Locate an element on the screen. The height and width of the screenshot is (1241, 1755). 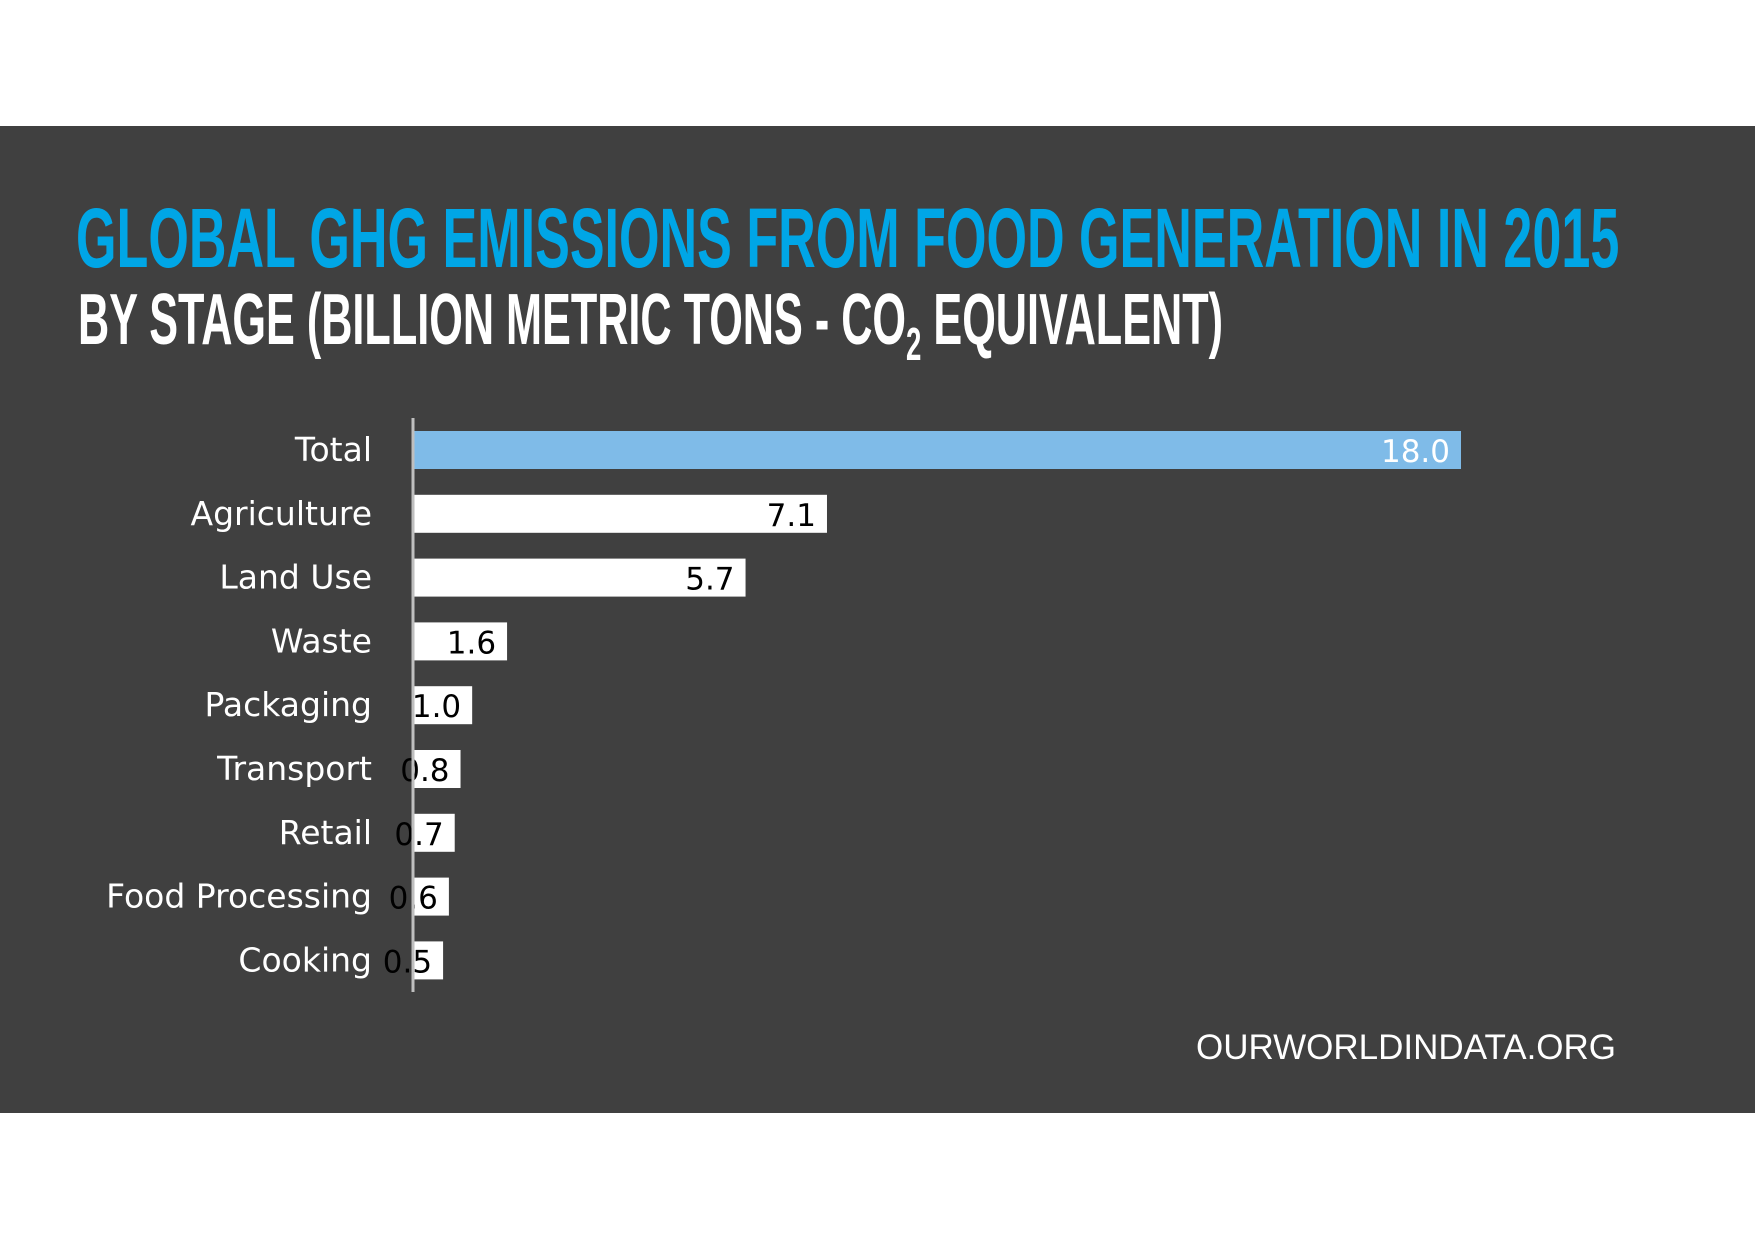
bar-total is located at coordinates (937, 450).